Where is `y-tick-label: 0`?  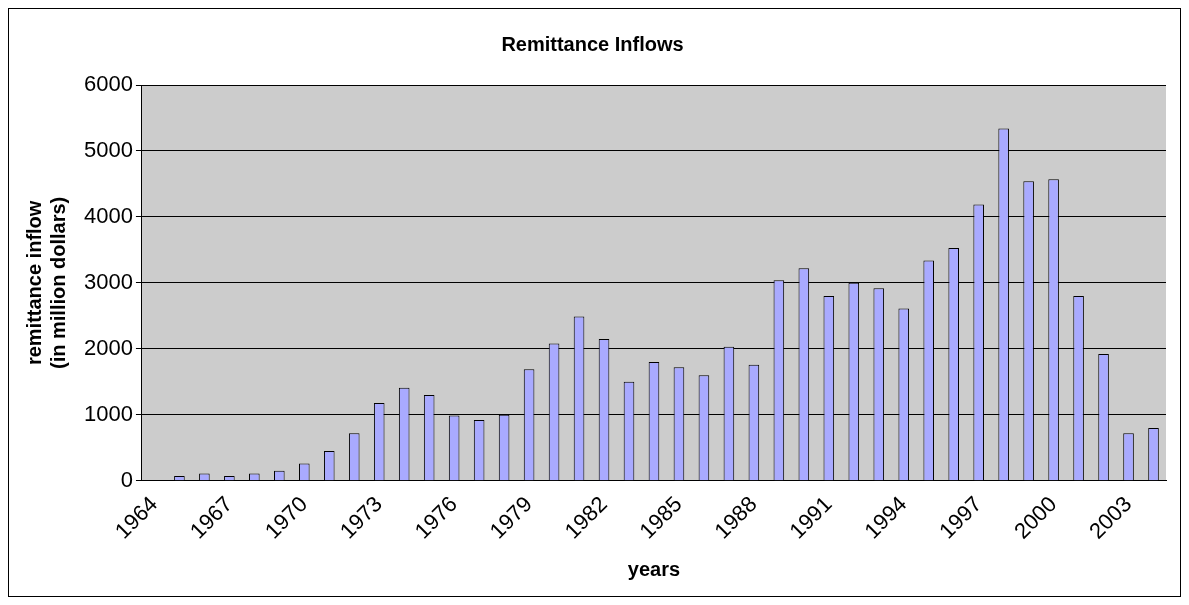
y-tick-label: 0 is located at coordinates (126, 479).